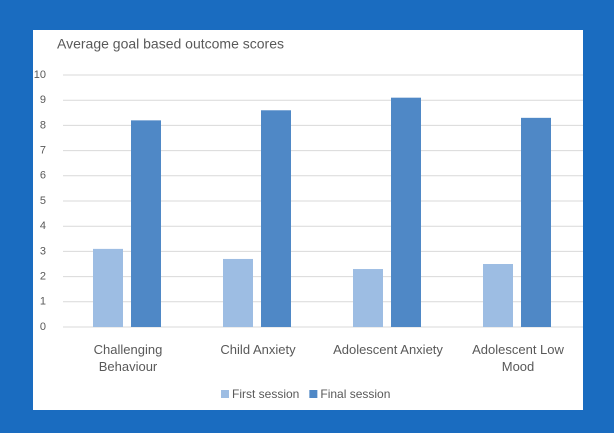 The width and height of the screenshot is (614, 433). Describe the element at coordinates (43, 176) in the screenshot. I see `y-tick-label: 6` at that location.